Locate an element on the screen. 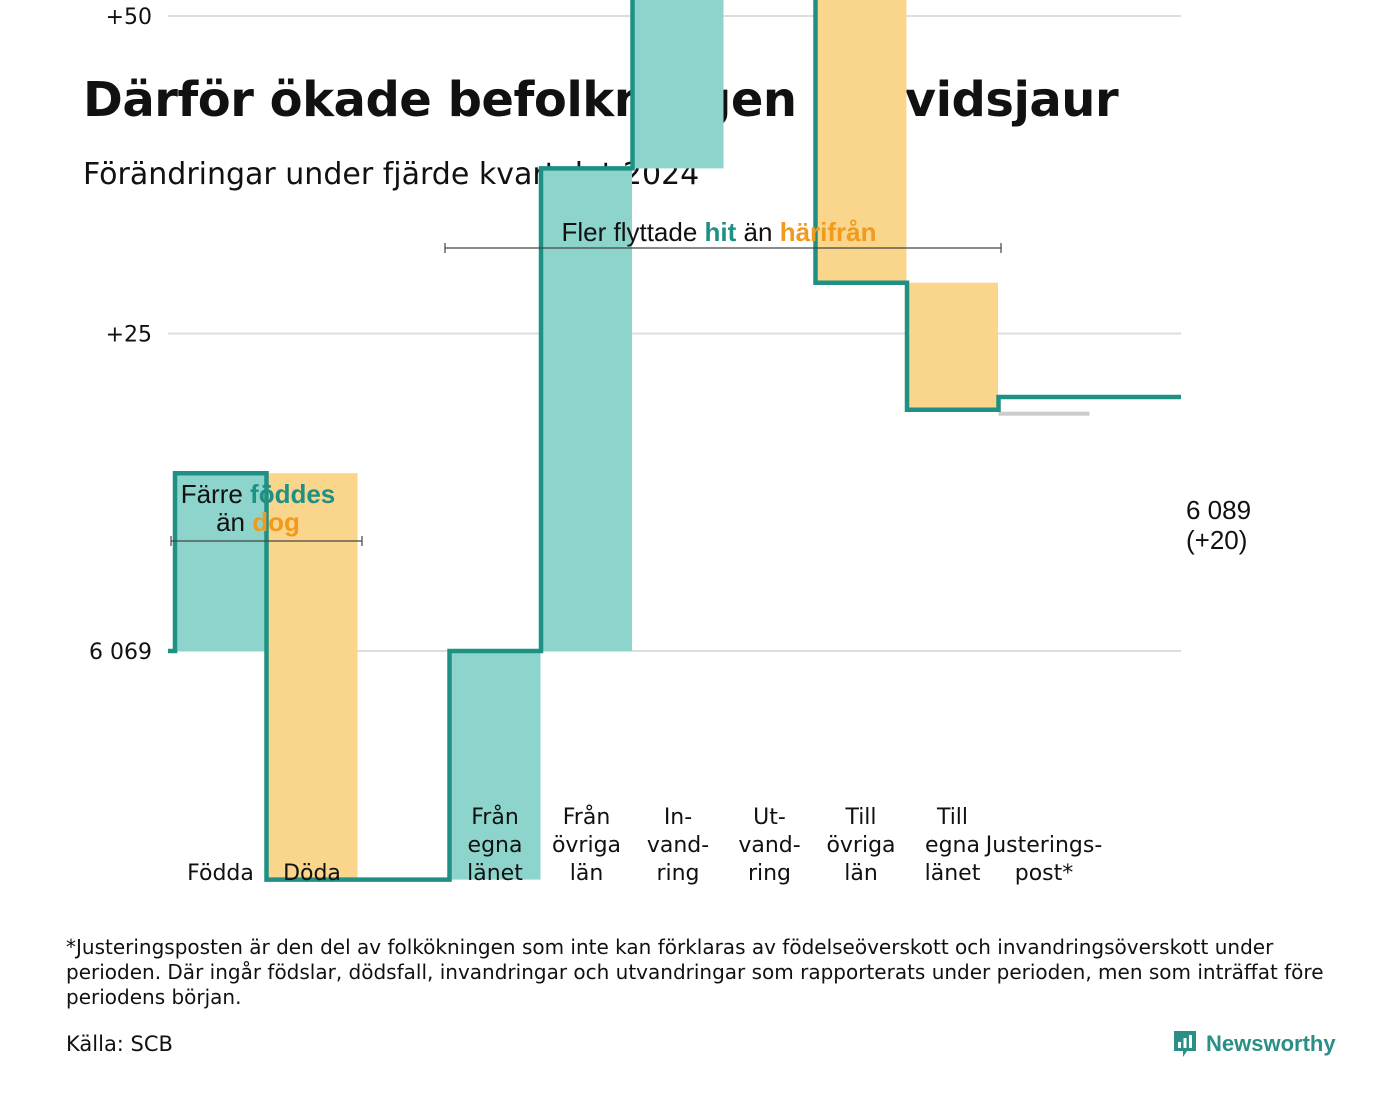  x-label-fran-egna: egna is located at coordinates (495, 845).